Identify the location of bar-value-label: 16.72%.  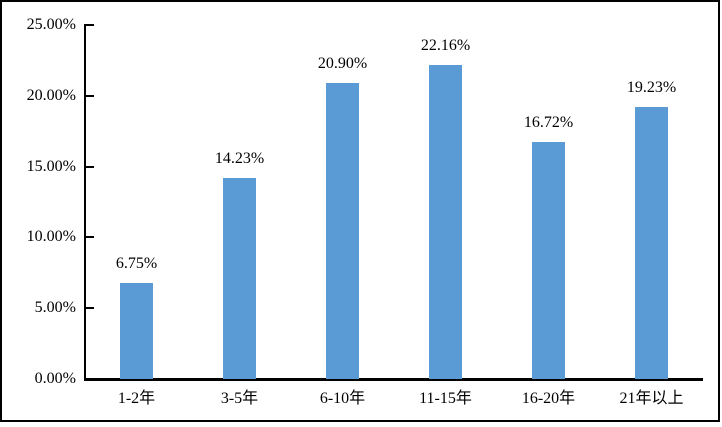
(548, 123).